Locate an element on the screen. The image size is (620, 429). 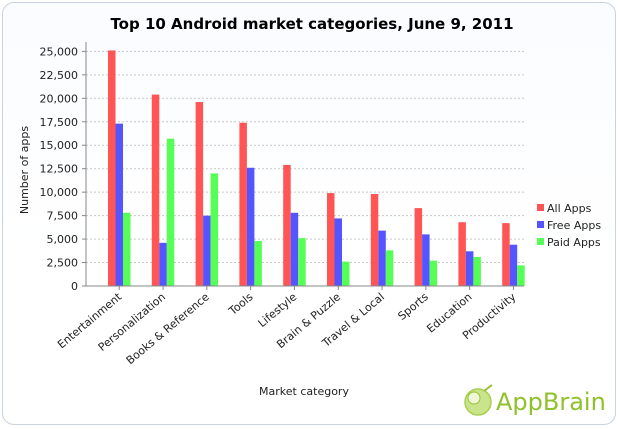
y-tick-label: 0 is located at coordinates (74, 286).